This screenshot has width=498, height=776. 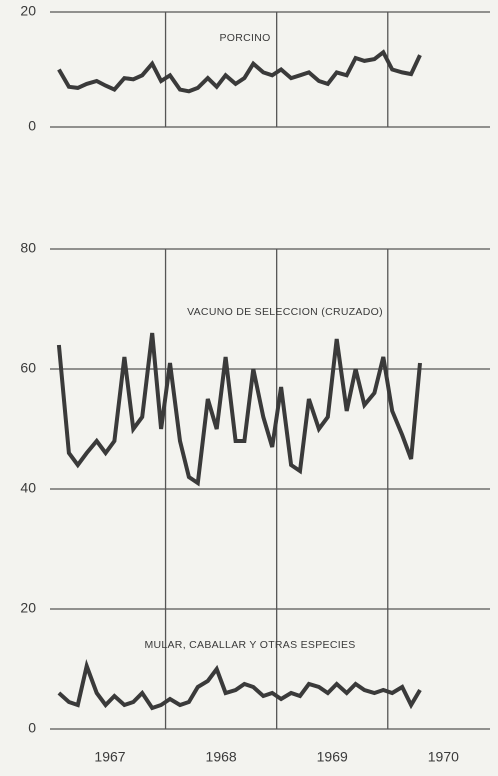 What do you see at coordinates (443, 757) in the screenshot?
I see `x-tick-label: 1970` at bounding box center [443, 757].